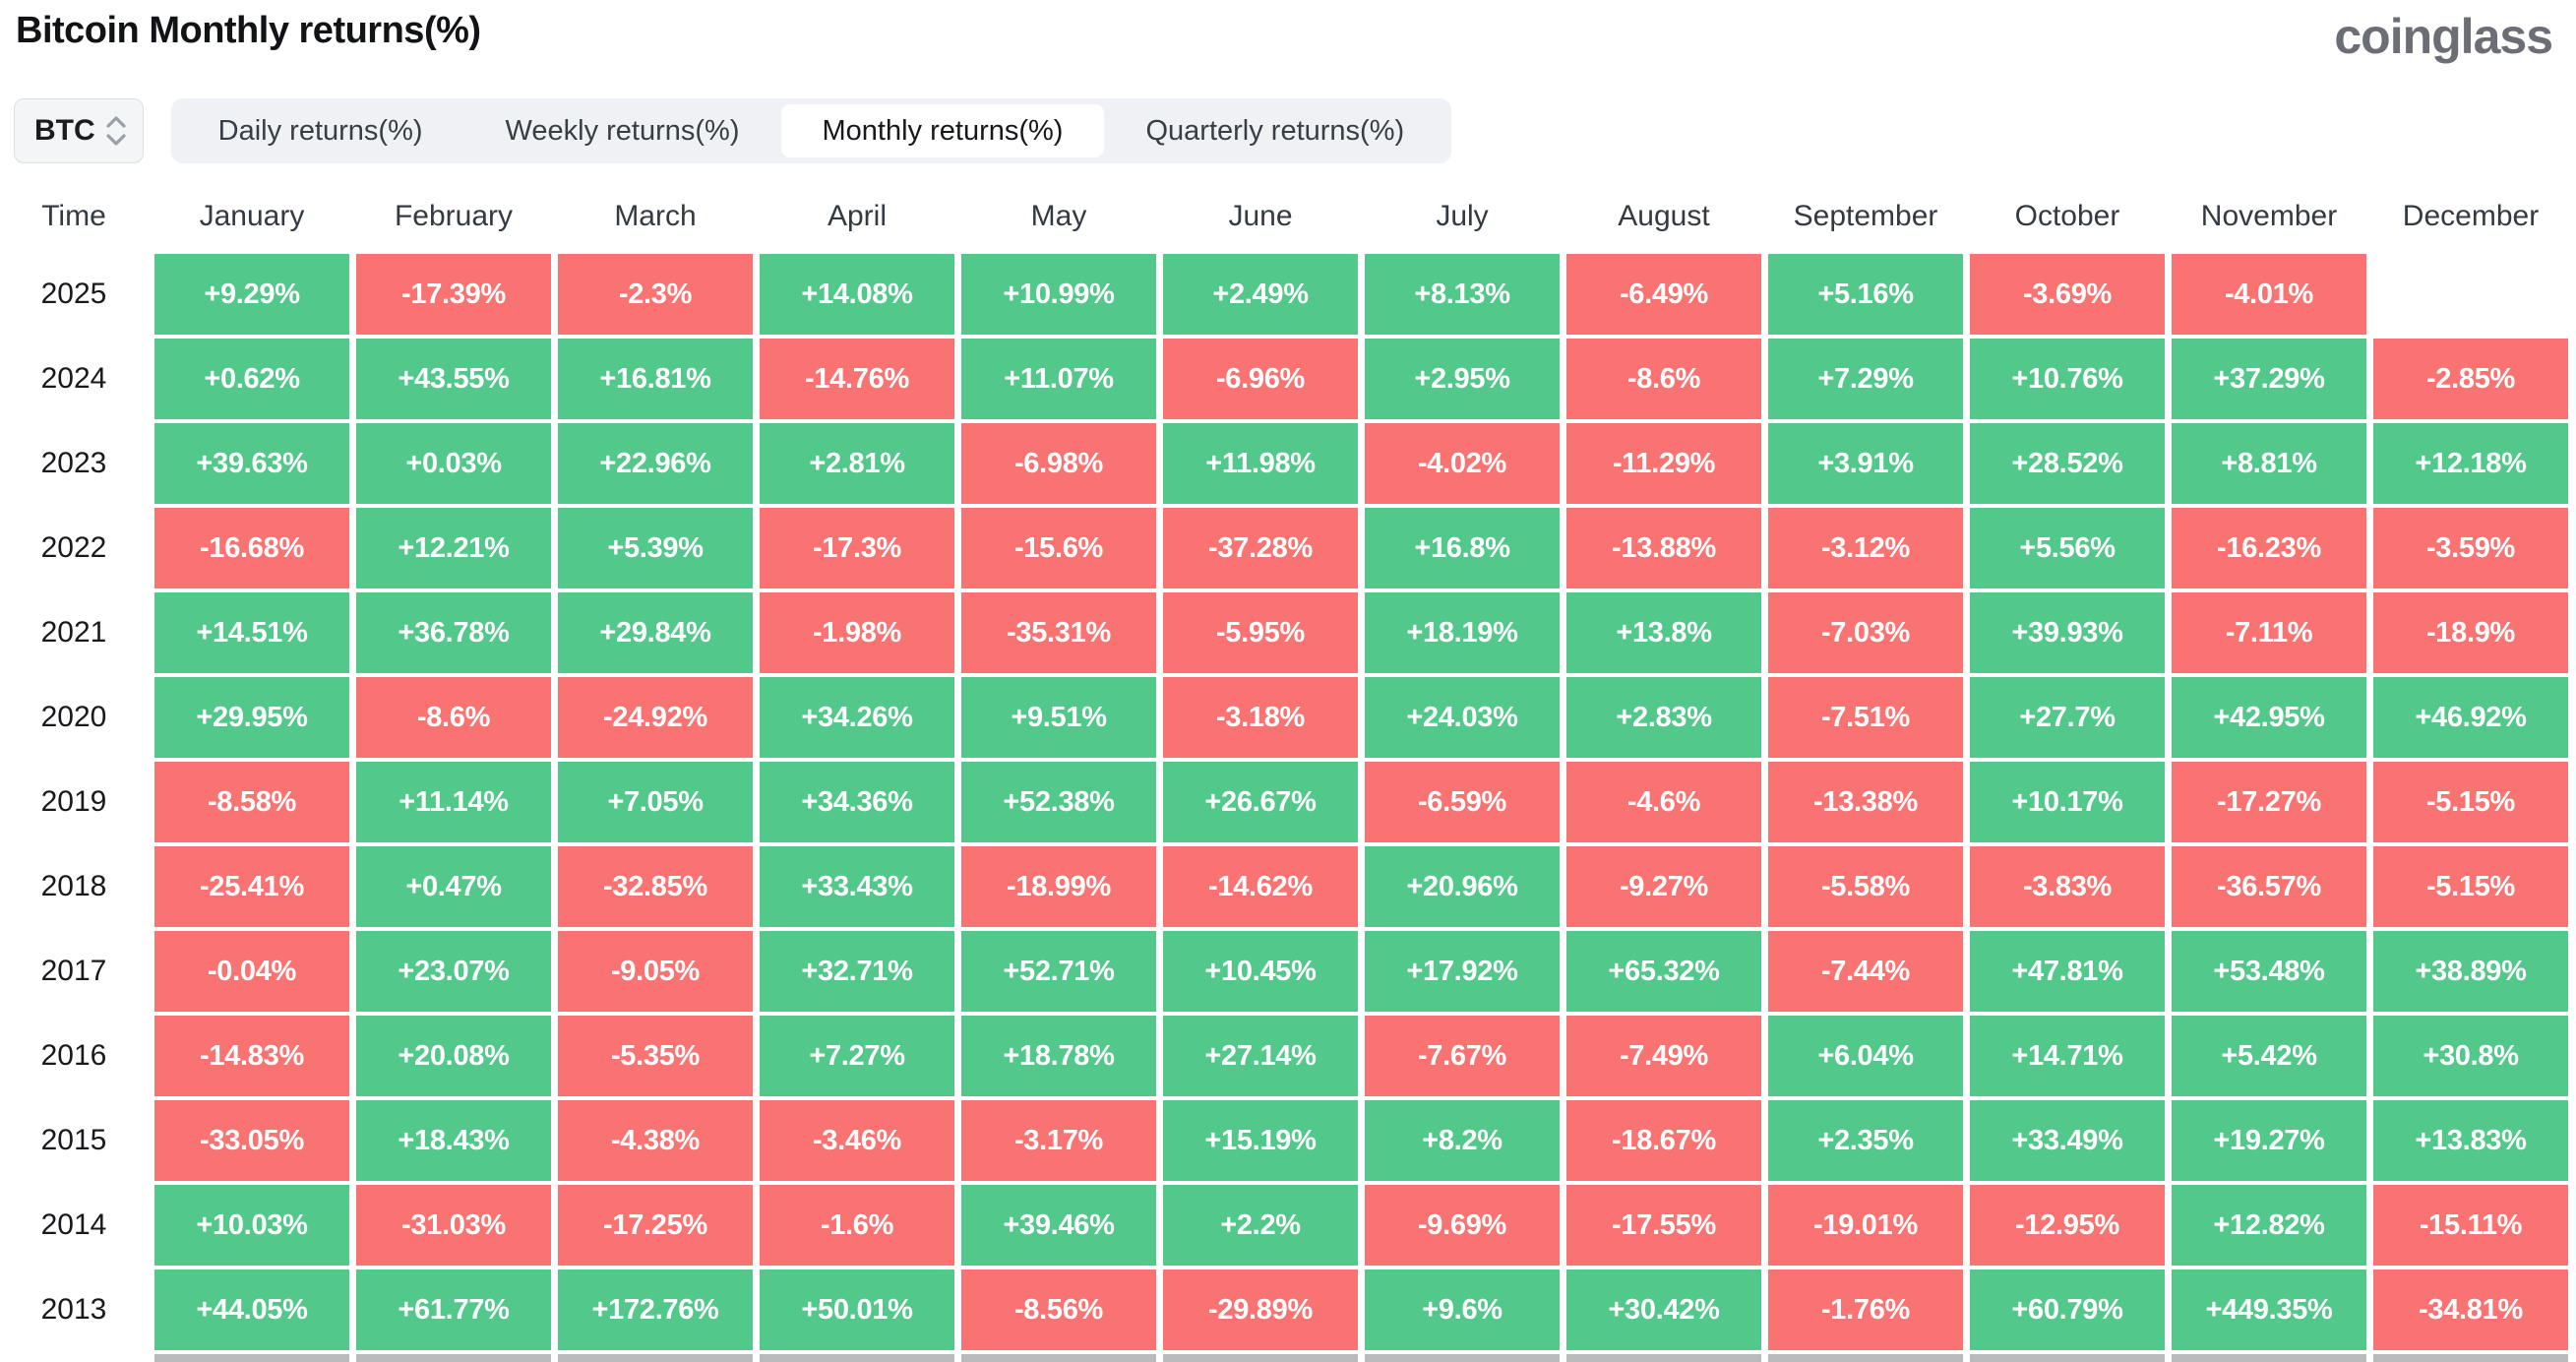 This screenshot has width=2576, height=1362. What do you see at coordinates (2470, 1140) in the screenshot?
I see `return-cell: +13.83%` at bounding box center [2470, 1140].